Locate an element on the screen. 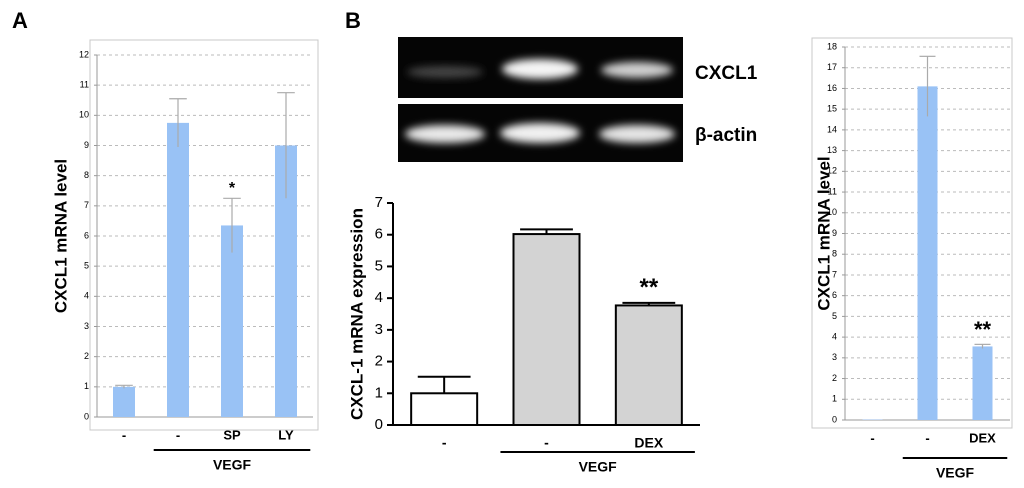  y-tick-label: 17 is located at coordinates (832, 67).